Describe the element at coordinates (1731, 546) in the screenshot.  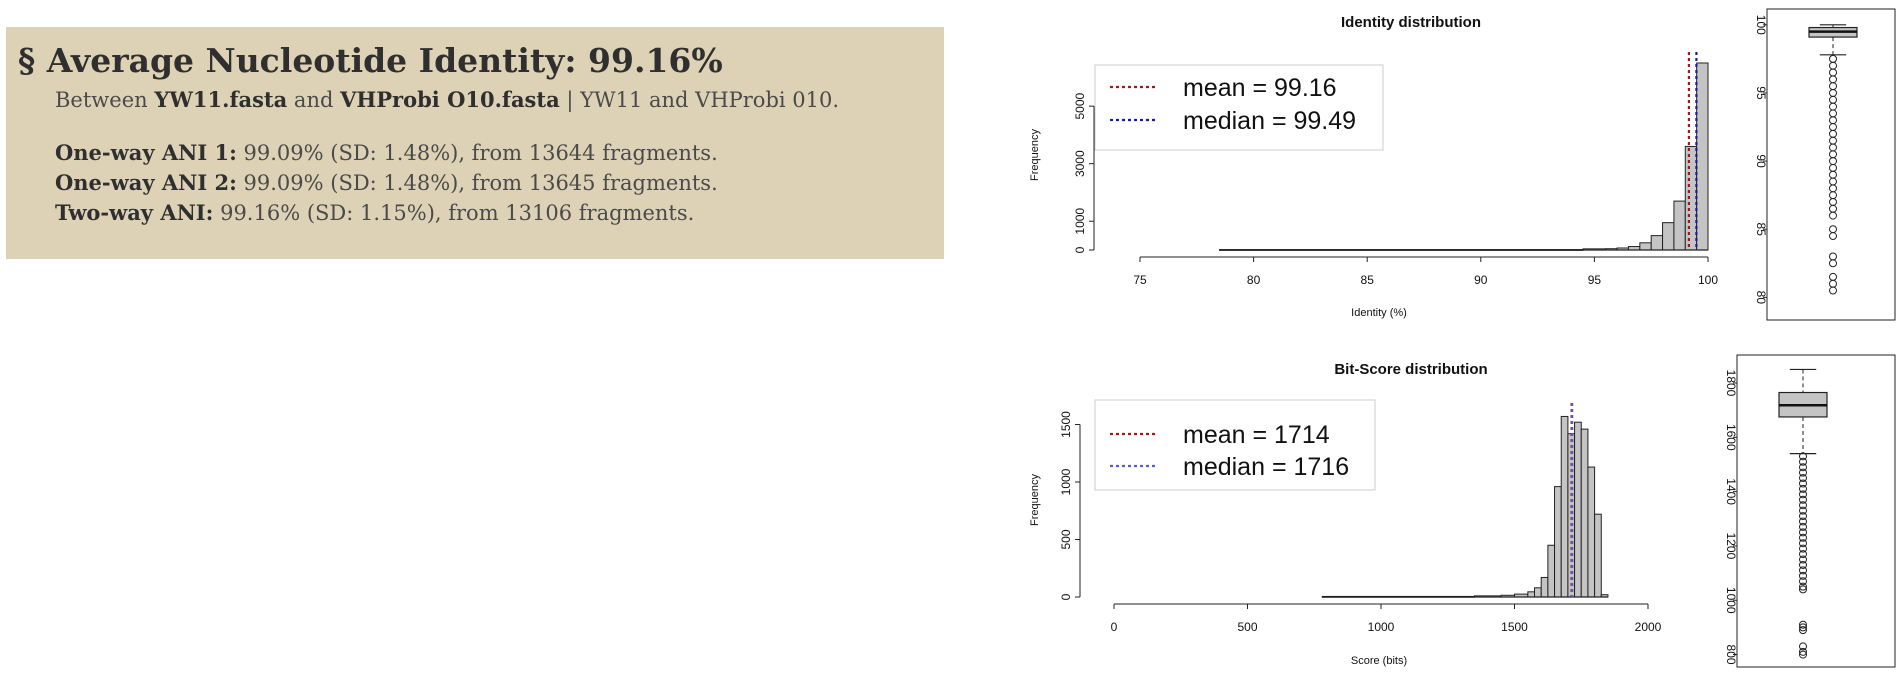
I see `boxplot-y-tick-label: 1200` at that location.